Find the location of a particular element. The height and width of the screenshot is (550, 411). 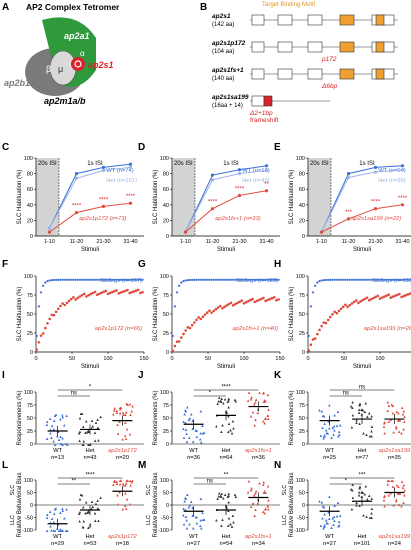

group-n: n=25 is located at coordinates (329, 458).